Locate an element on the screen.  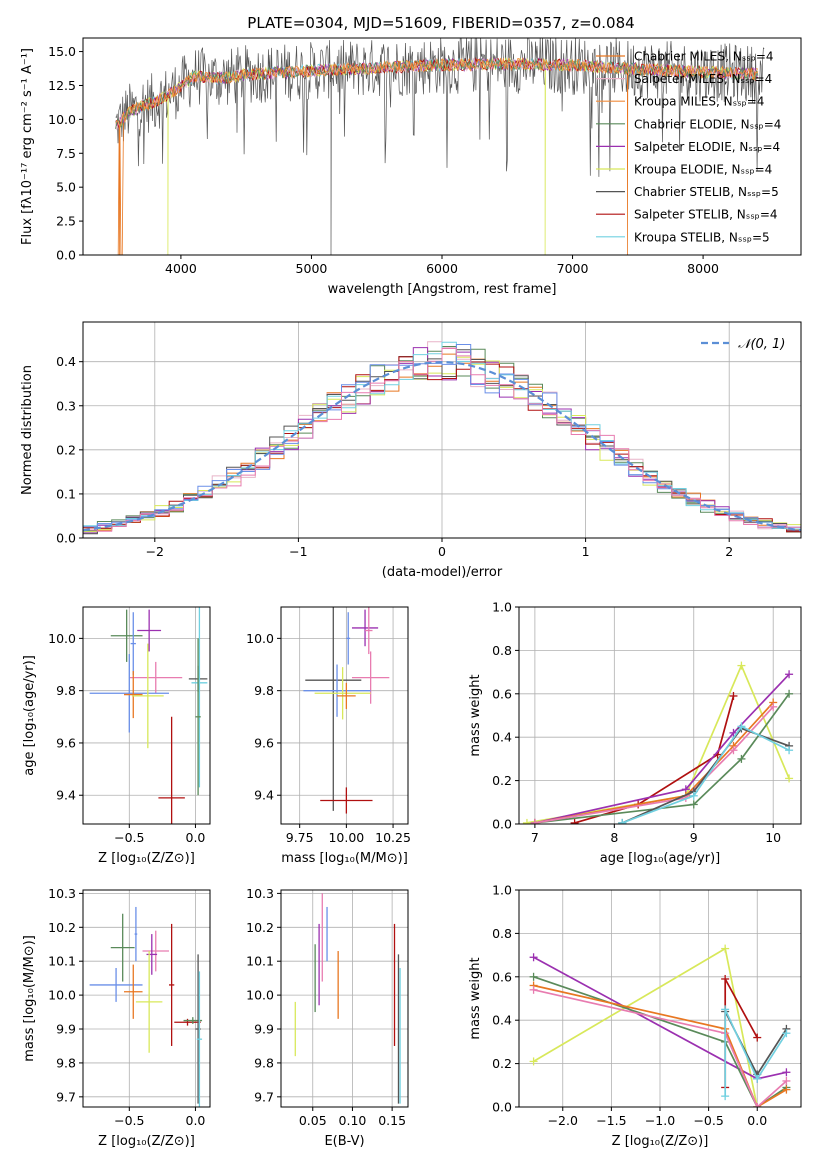
legend-entry: Salpeter MILES, Nₛₛₚ=4 is located at coordinates (703, 79).